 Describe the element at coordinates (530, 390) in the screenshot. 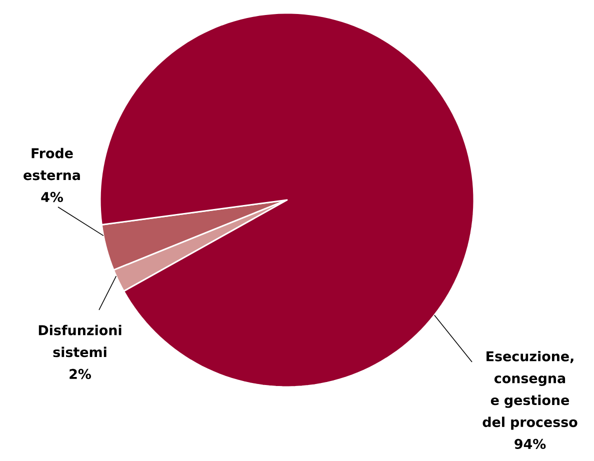

I see `slice-label: Esecuzione, consegna e gestione del processo` at that location.